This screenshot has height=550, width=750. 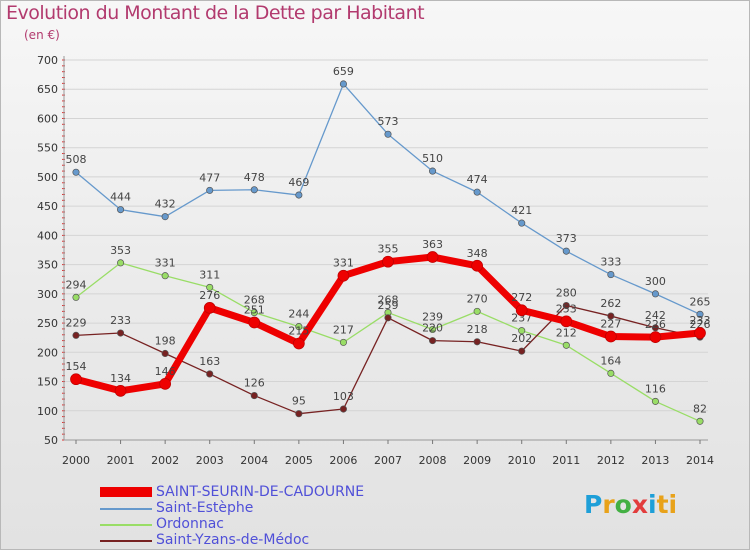 What do you see at coordinates (432, 158) in the screenshot?
I see `data-label: 510` at bounding box center [432, 158].